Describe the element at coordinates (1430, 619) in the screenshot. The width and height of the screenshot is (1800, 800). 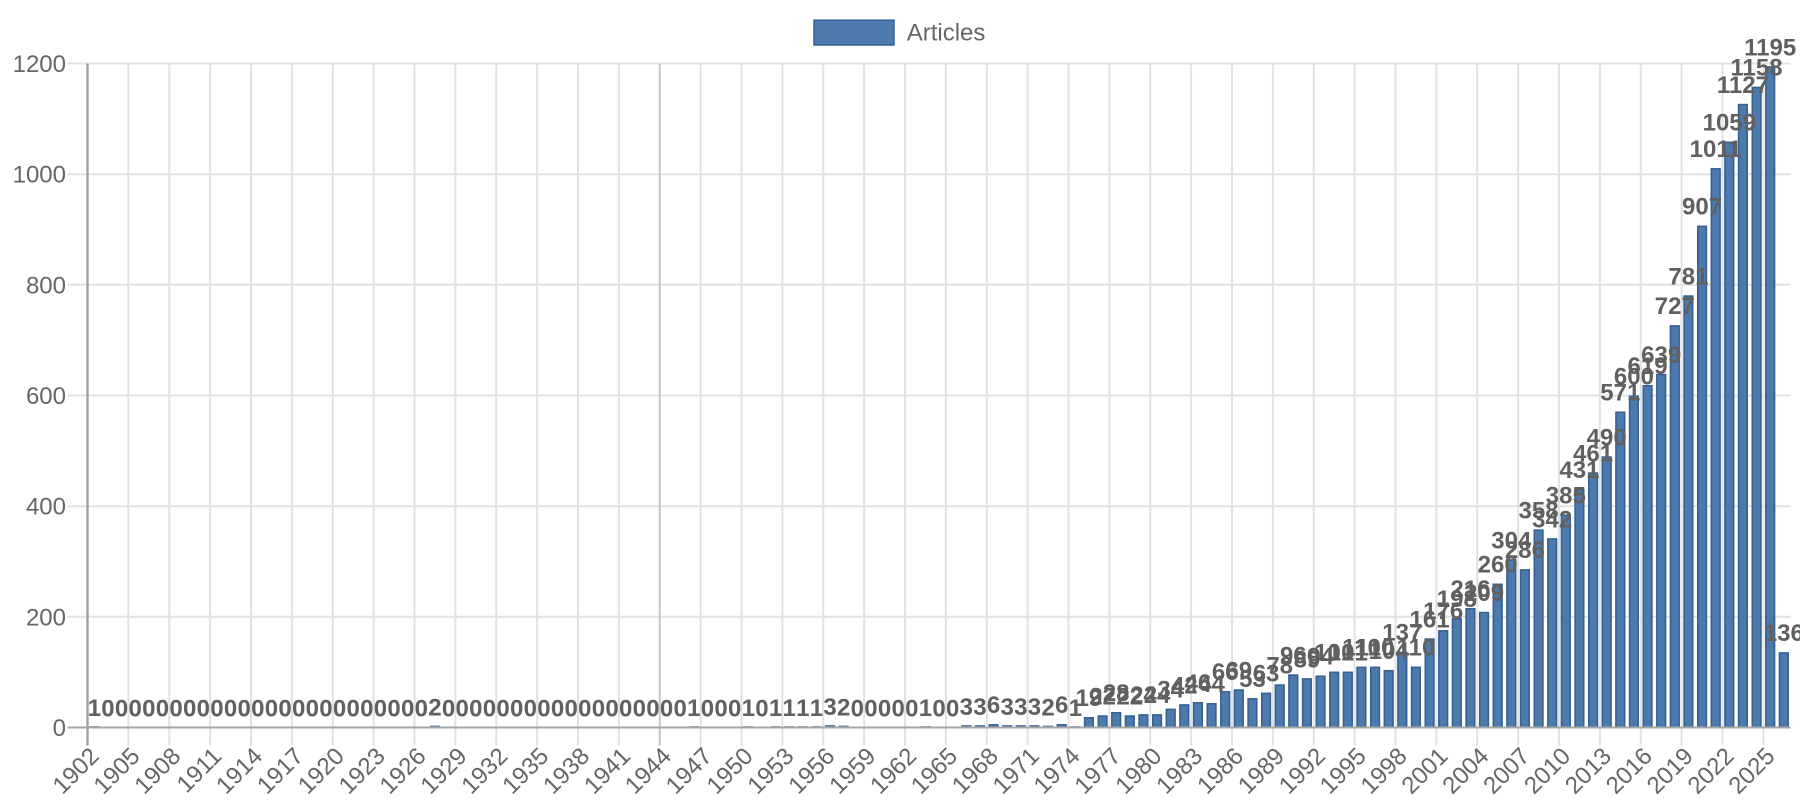
I see `svg-text: 161` at that location.